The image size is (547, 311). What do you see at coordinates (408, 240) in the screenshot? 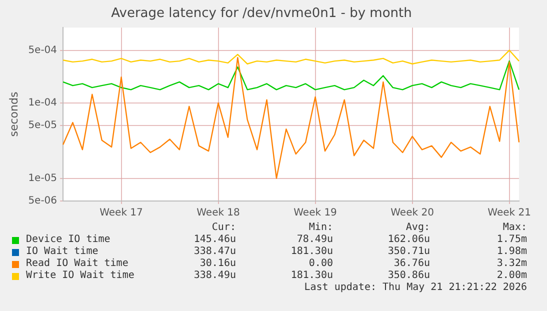
I see `text: 162.06u` at bounding box center [408, 240].